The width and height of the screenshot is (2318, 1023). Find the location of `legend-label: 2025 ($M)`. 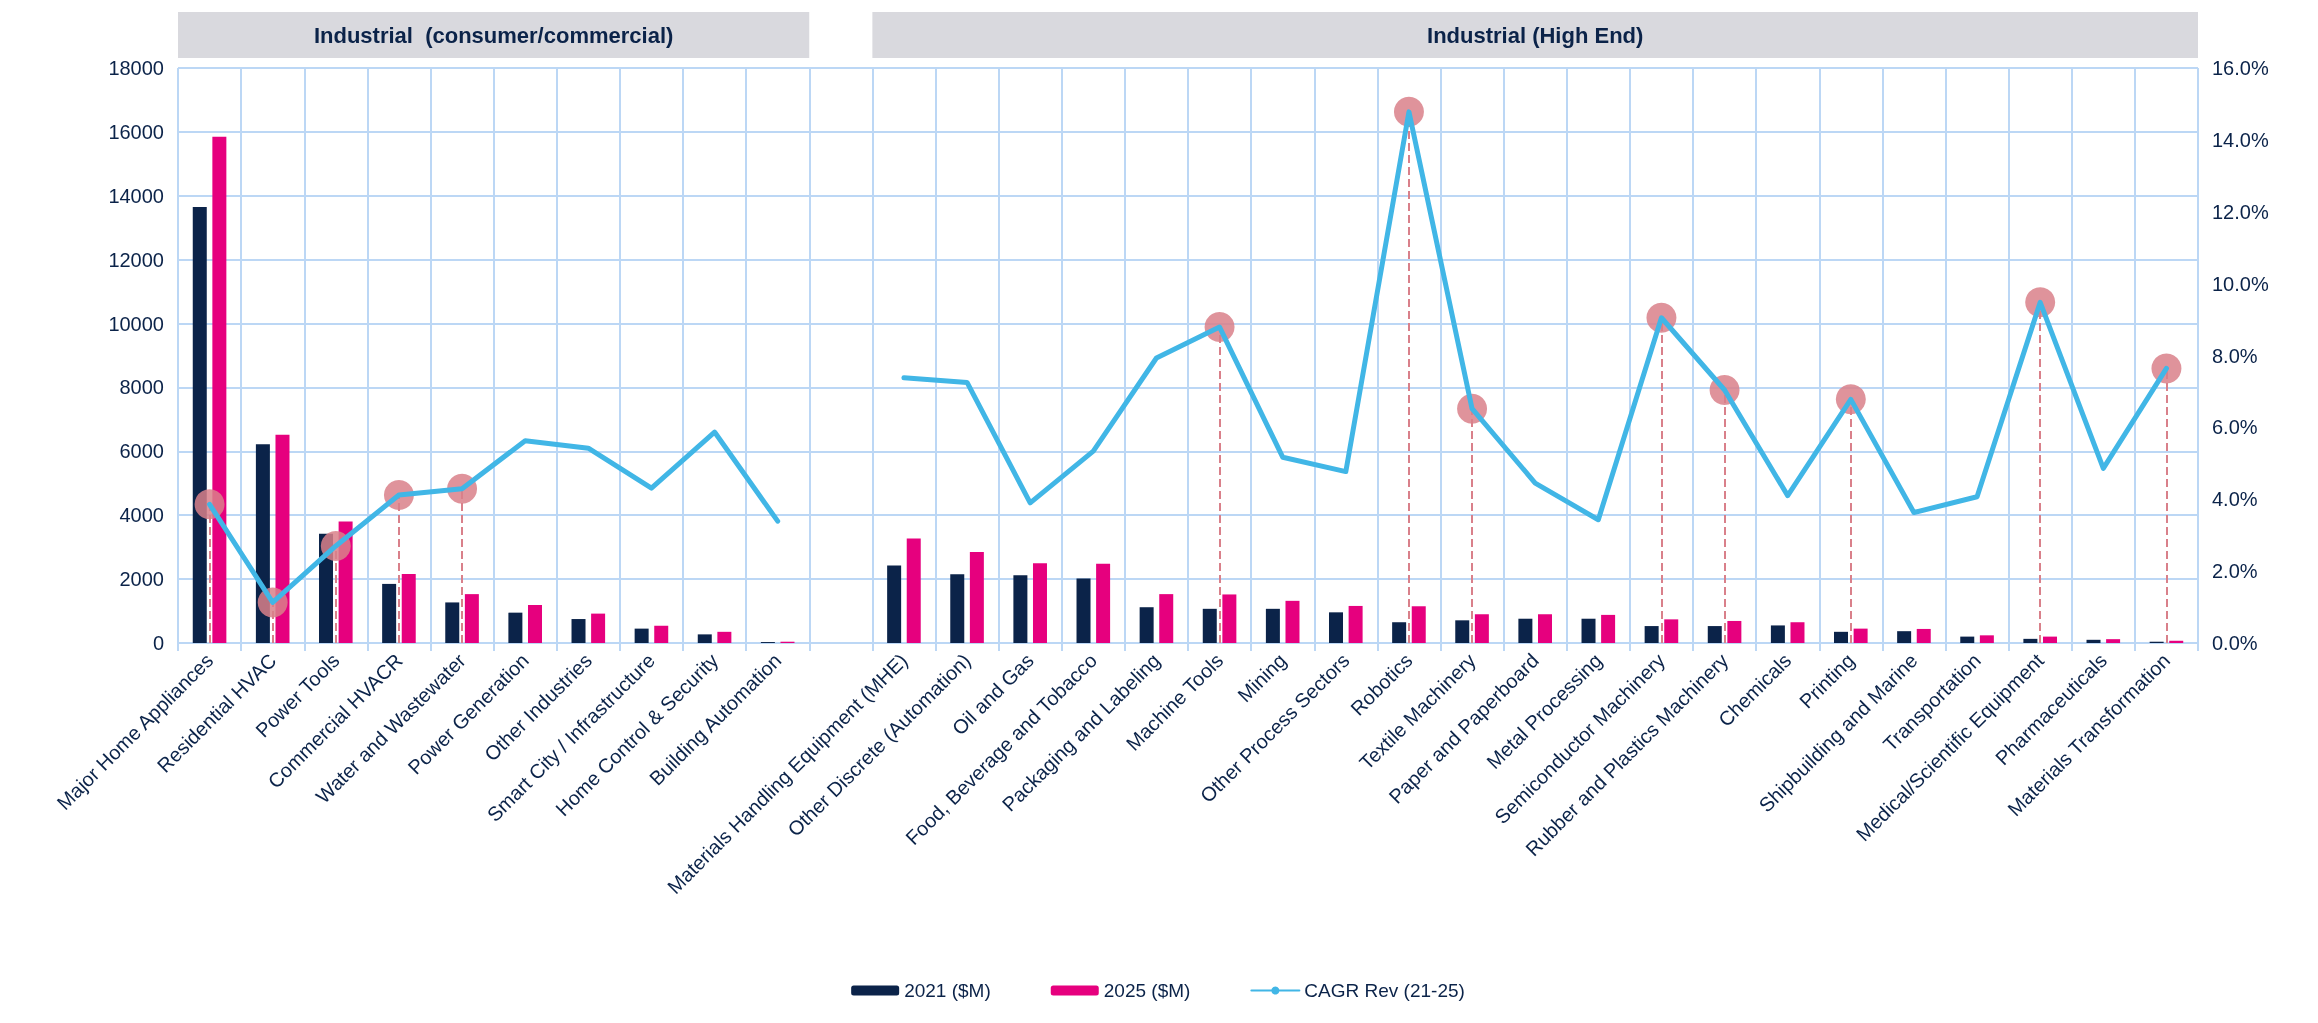

legend-label: 2025 ($M) is located at coordinates (1147, 990).